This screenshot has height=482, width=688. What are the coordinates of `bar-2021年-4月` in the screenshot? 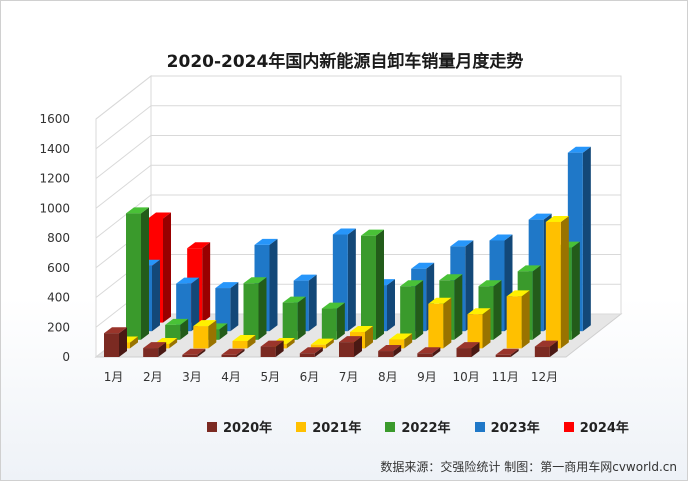 It's located at (244, 341).